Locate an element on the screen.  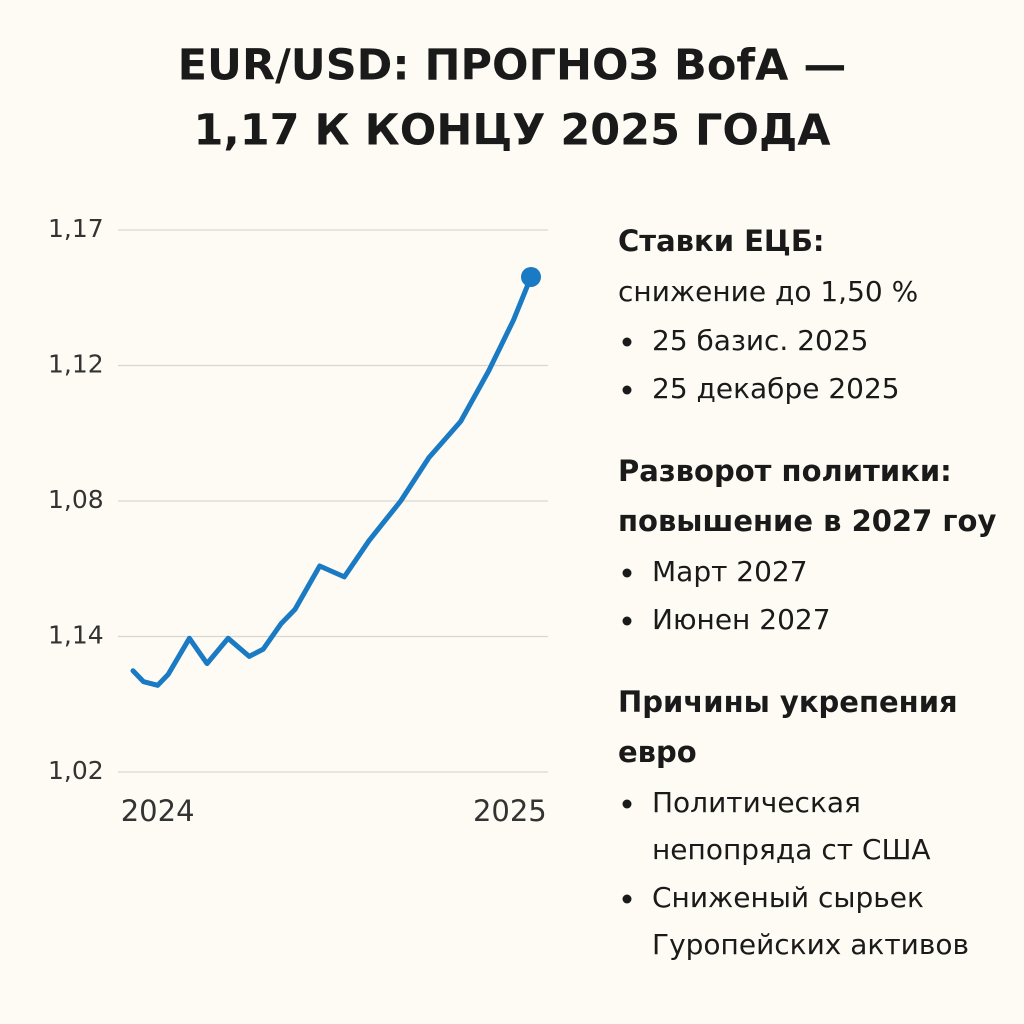
title-line: EUR/USD: ПРОГНОЗ BofA — is located at coordinates (512, 66).